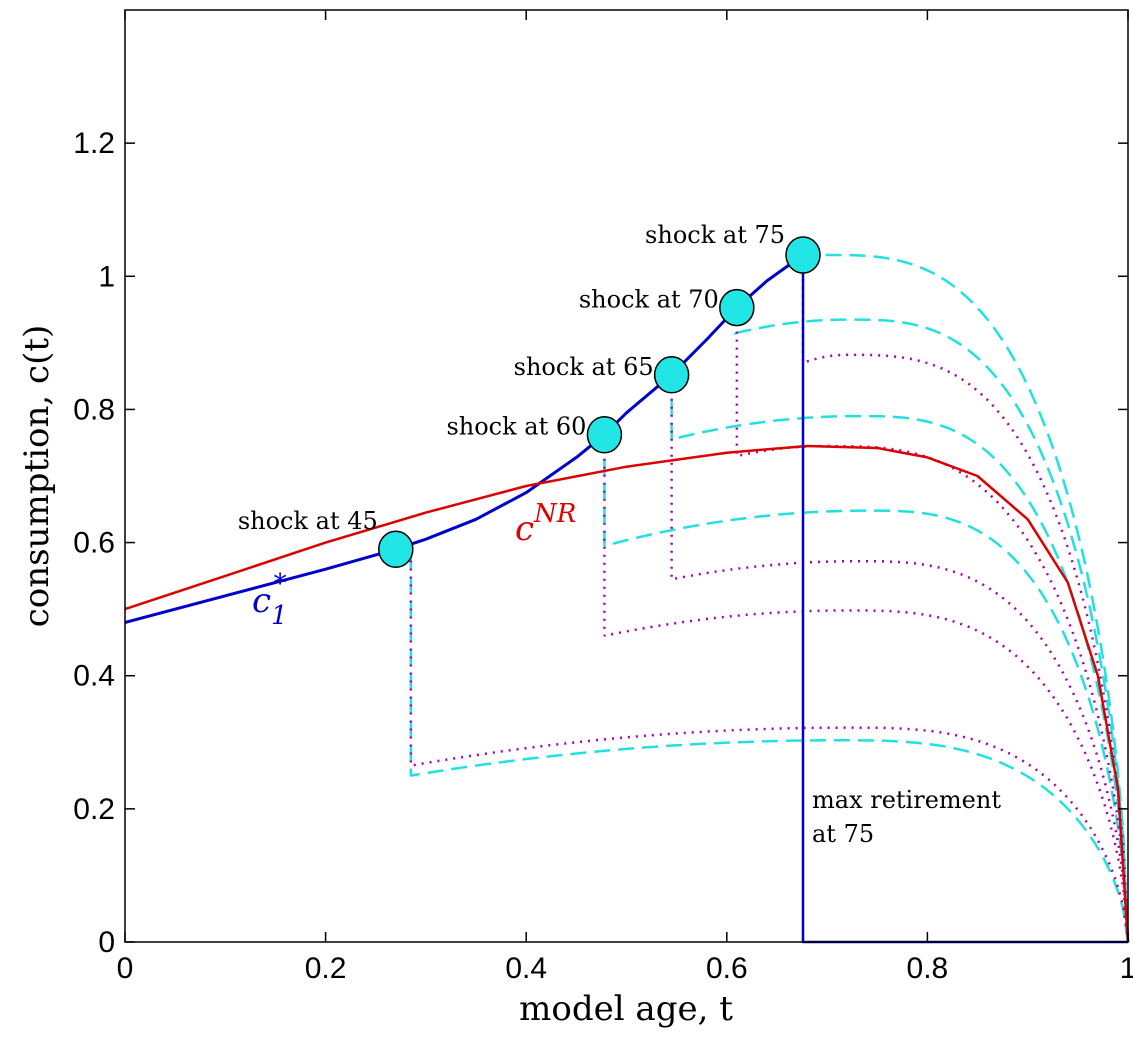 The width and height of the screenshot is (1133, 1037). I want to click on x-tick-label: 1, so click(1126, 968).